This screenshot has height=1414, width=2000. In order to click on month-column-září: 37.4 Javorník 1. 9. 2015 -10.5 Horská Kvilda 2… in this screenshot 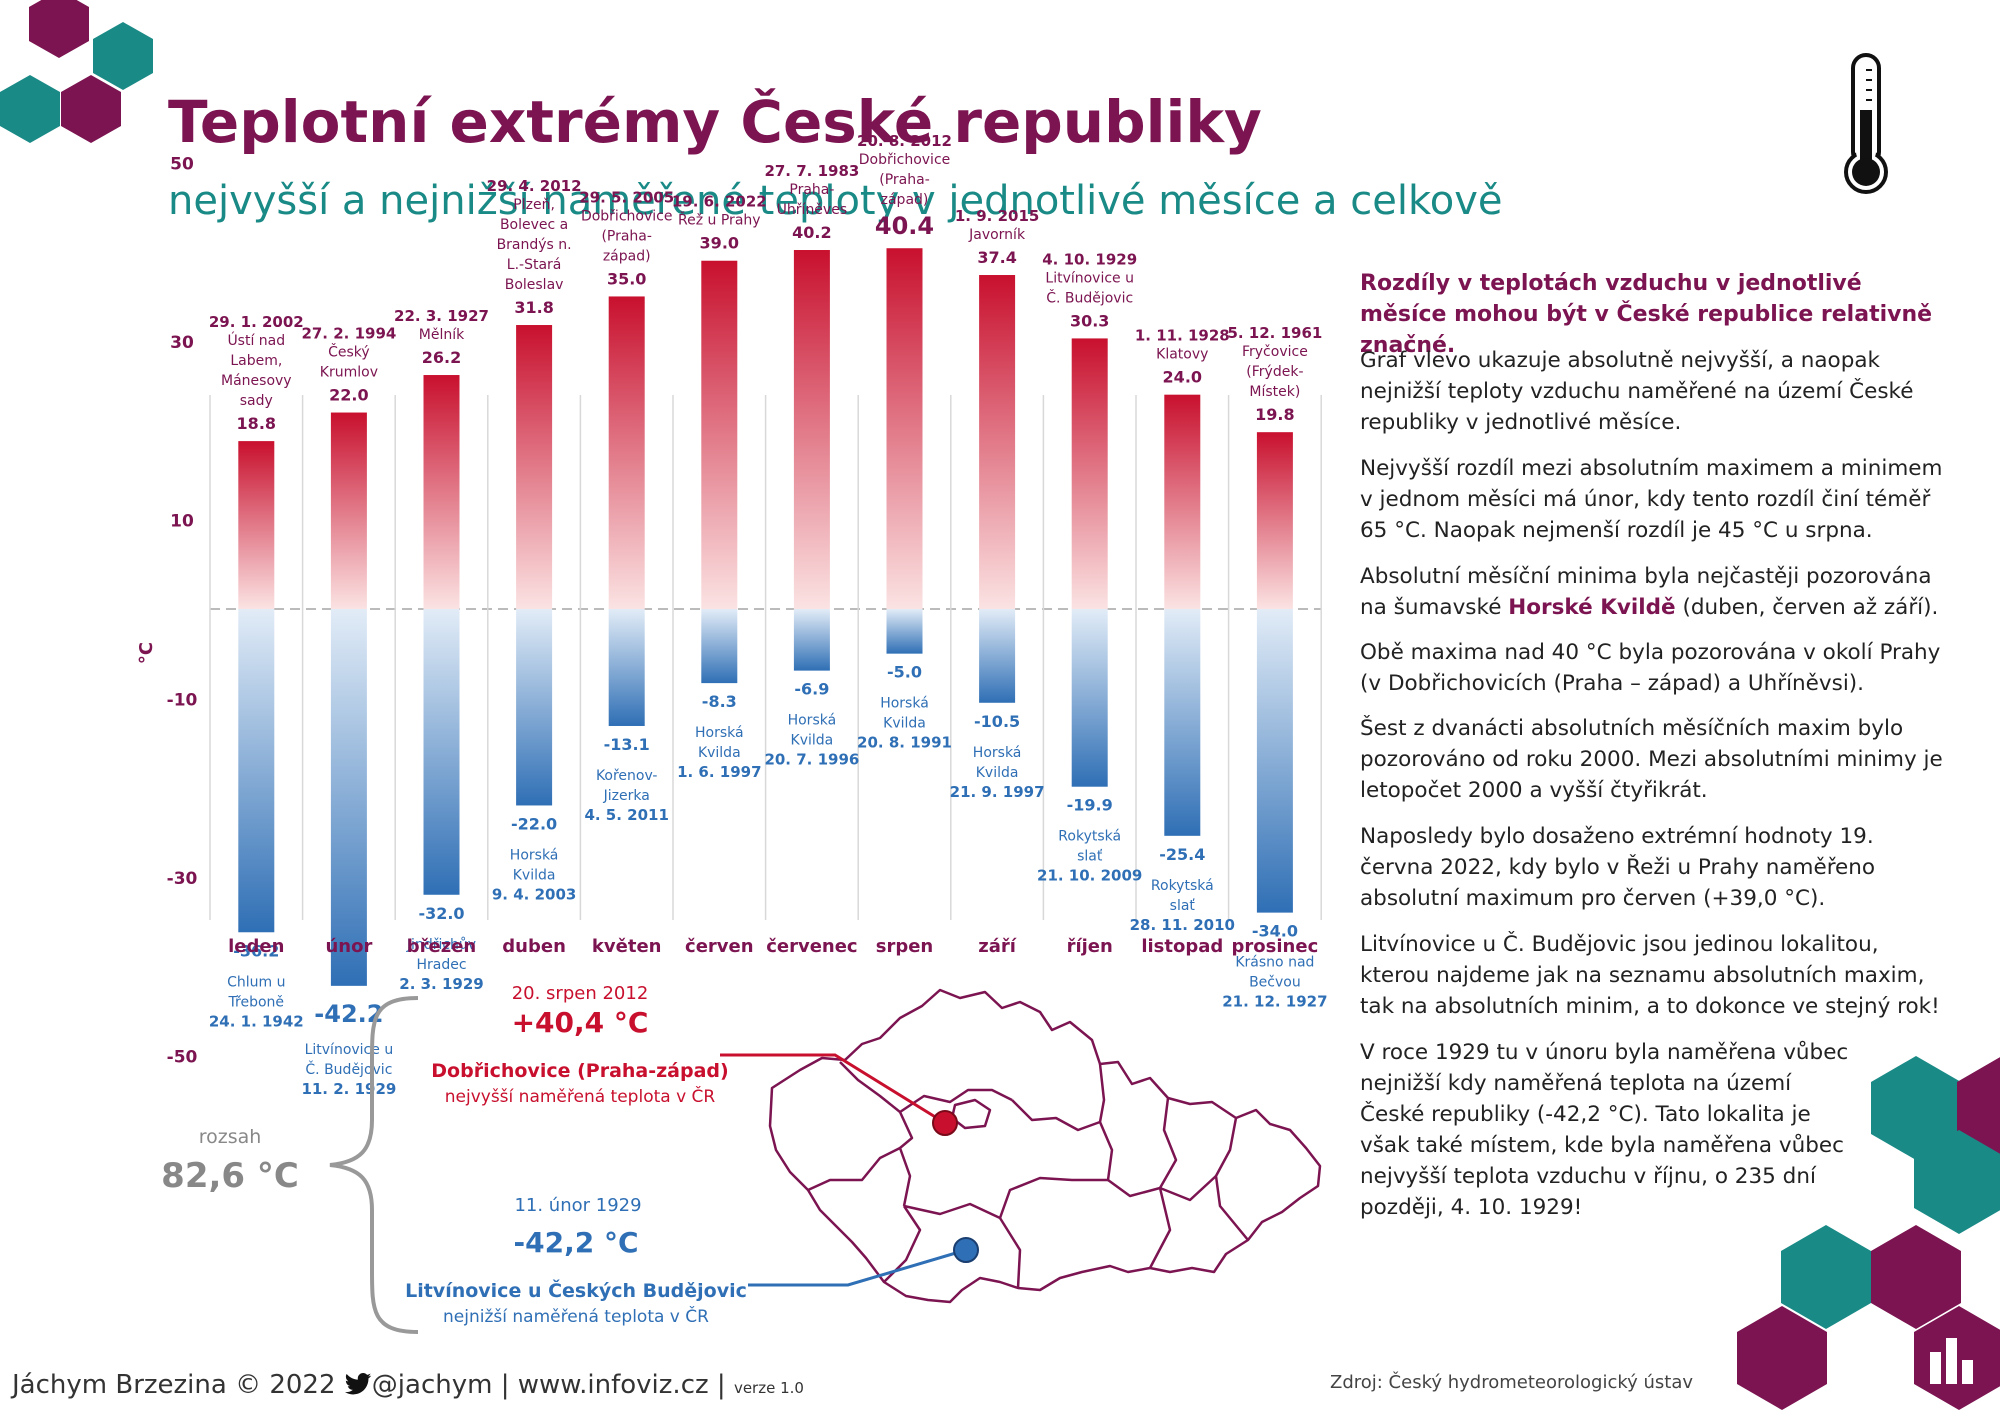, I will do `click(997, 582)`.